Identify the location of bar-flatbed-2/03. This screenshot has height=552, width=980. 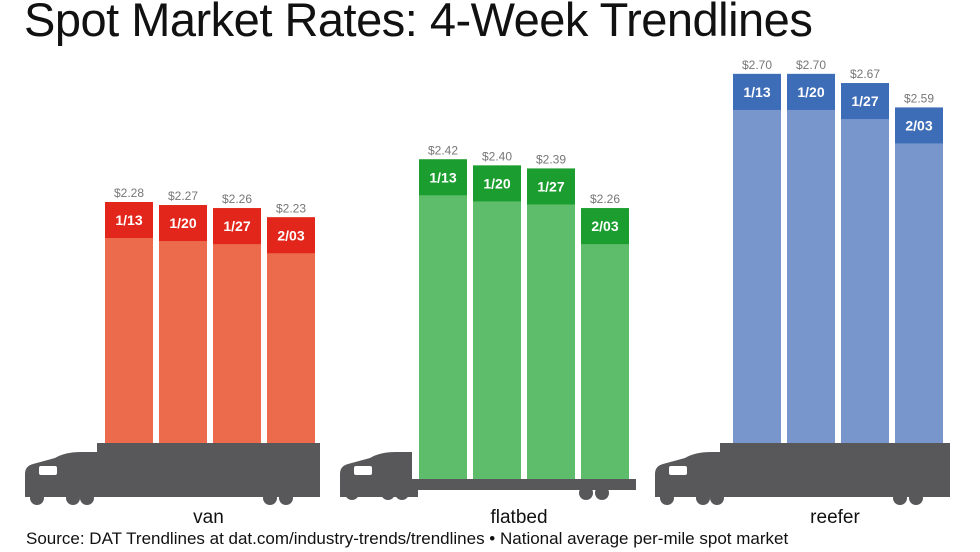
(605, 343).